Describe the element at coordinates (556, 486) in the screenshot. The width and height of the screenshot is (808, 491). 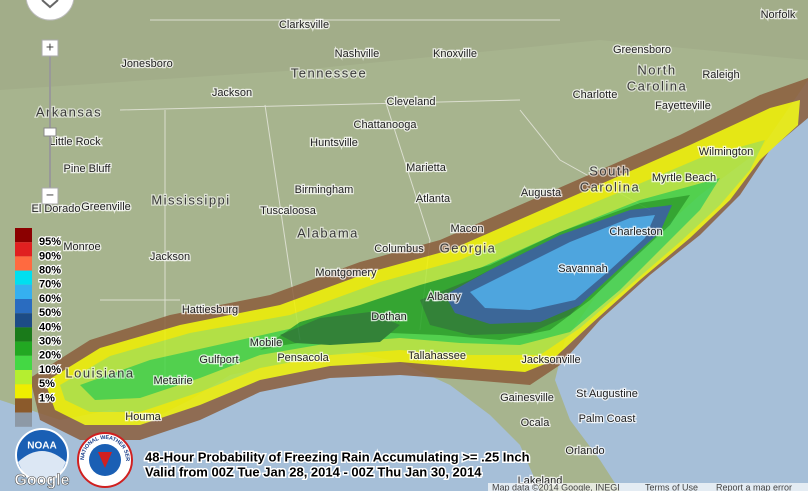
I see `footer-text: Map data ©2014 Google, INEGI` at that location.